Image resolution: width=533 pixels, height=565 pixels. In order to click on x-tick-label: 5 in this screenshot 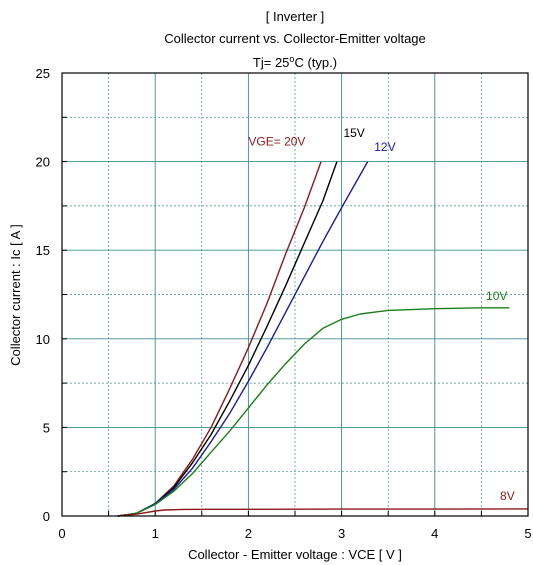, I will do `click(527, 533)`.